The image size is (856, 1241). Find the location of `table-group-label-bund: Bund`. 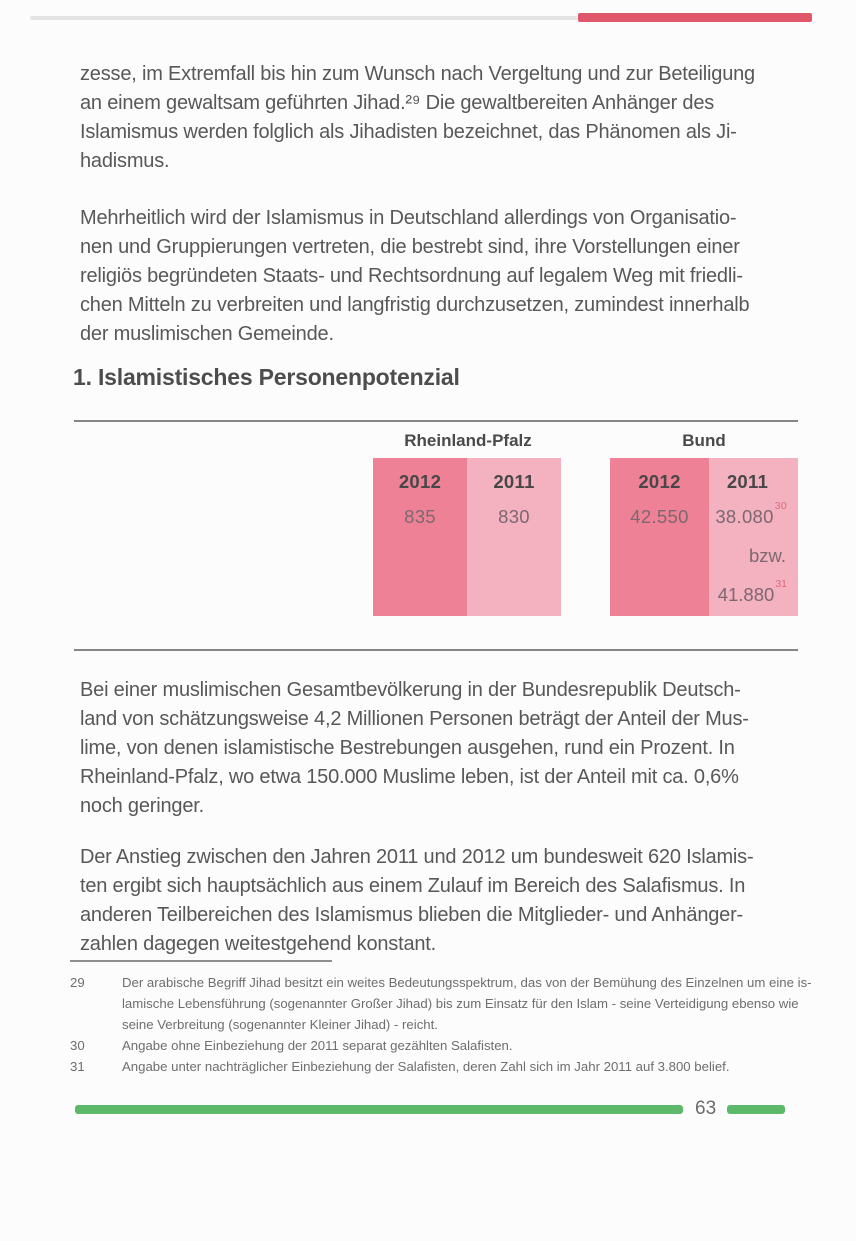

table-group-label-bund: Bund is located at coordinates (704, 440).